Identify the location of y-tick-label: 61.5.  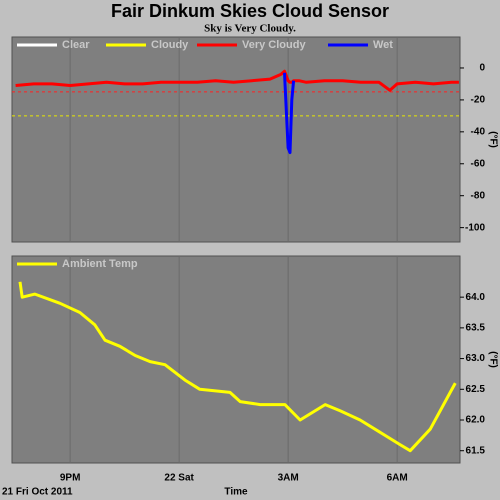
(476, 450).